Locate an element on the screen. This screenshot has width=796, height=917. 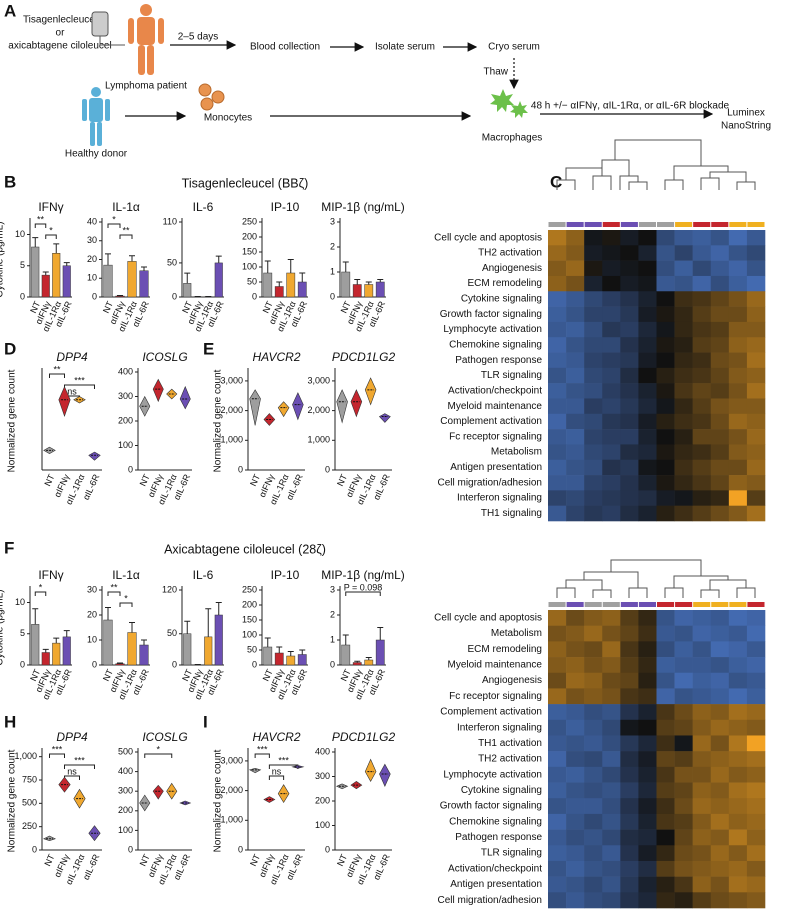
row-label: Interferon signaling is located at coordinates (499, 727).